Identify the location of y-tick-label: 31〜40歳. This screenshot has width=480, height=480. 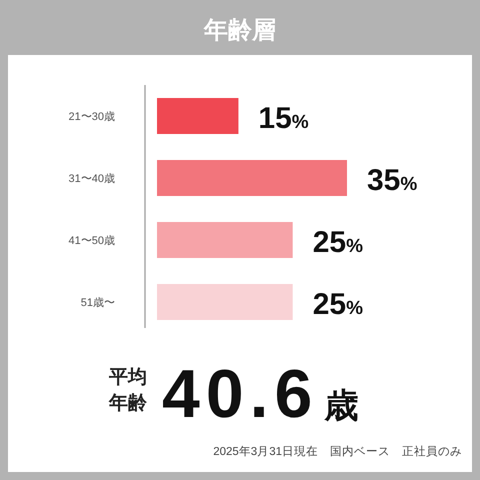
(91, 178).